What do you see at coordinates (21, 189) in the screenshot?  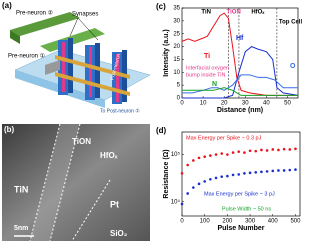 I see `label: TiN` at bounding box center [21, 189].